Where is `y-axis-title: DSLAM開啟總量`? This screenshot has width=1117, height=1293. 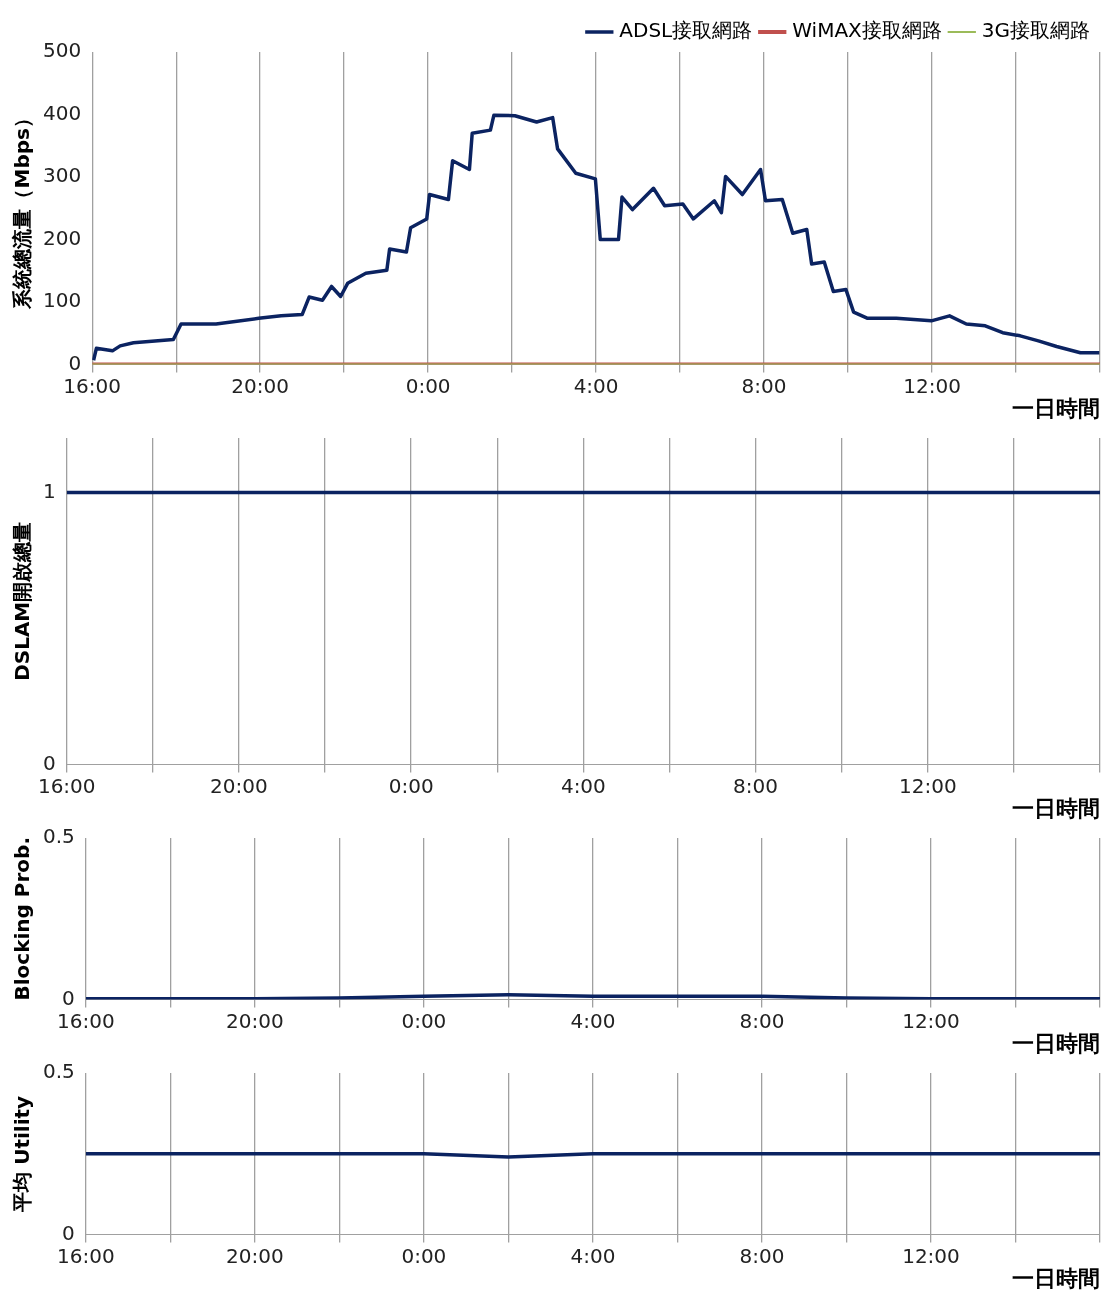
y-axis-title: DSLAM開啟總量 is located at coordinates (22, 601).